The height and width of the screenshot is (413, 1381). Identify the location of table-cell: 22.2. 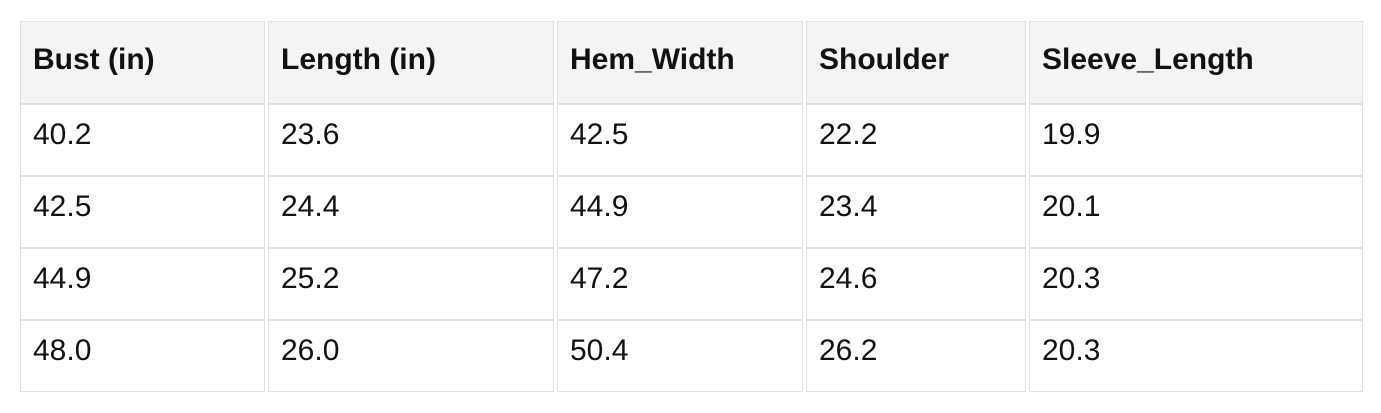
(916, 140).